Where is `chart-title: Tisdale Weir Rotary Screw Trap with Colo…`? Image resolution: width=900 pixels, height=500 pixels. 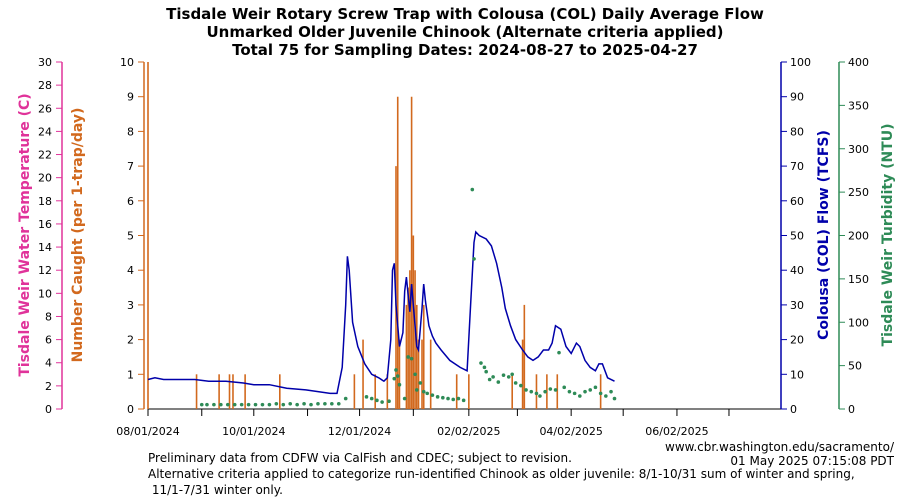
chart-title: Tisdale Weir Rotary Screw Trap with Colo… is located at coordinates (465, 32).